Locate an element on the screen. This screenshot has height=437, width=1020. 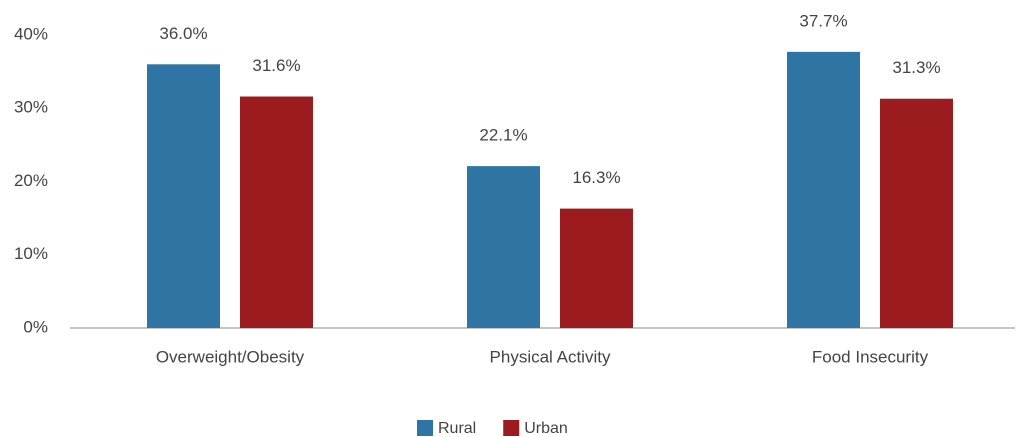
legend-label: Urban is located at coordinates (546, 428).